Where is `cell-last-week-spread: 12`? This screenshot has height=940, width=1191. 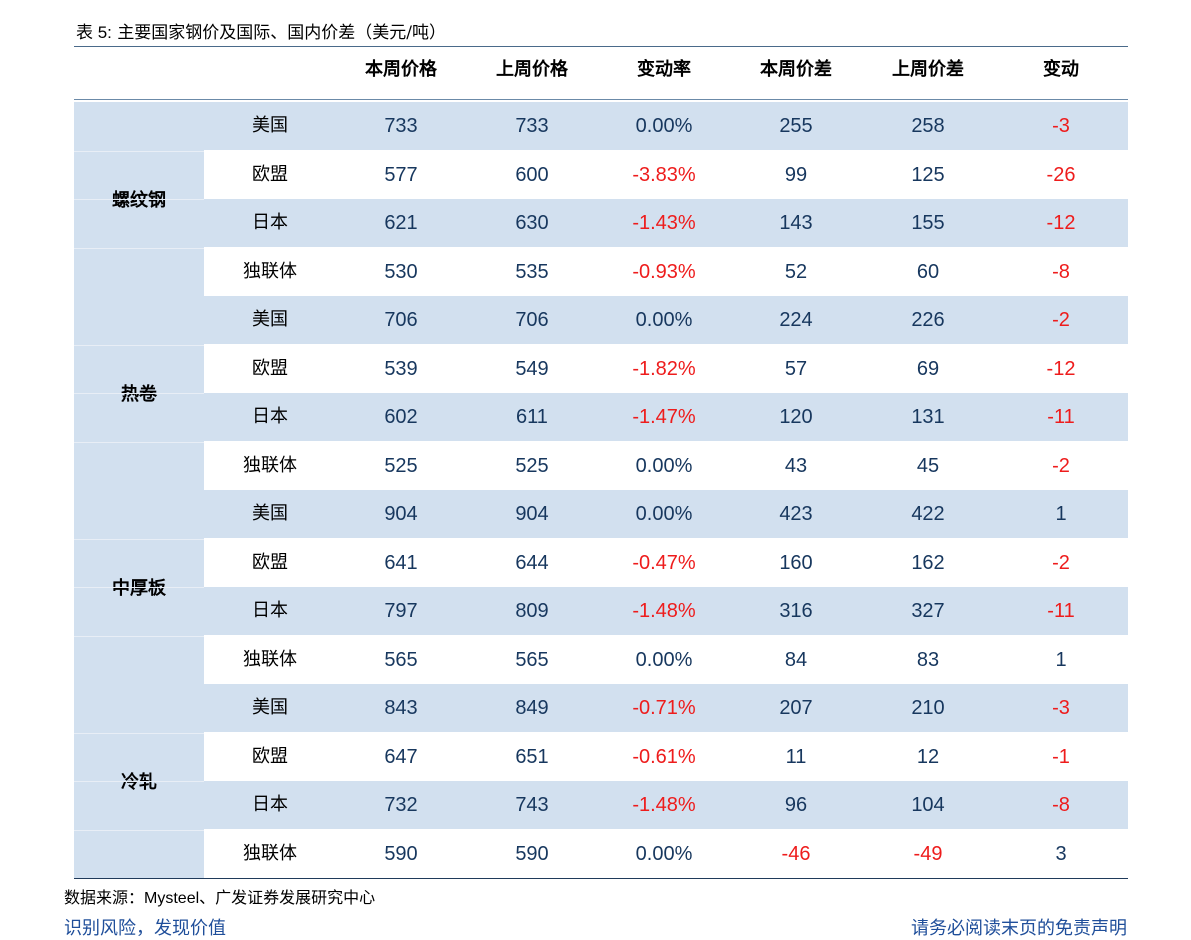 cell-last-week-spread: 12 is located at coordinates (928, 756).